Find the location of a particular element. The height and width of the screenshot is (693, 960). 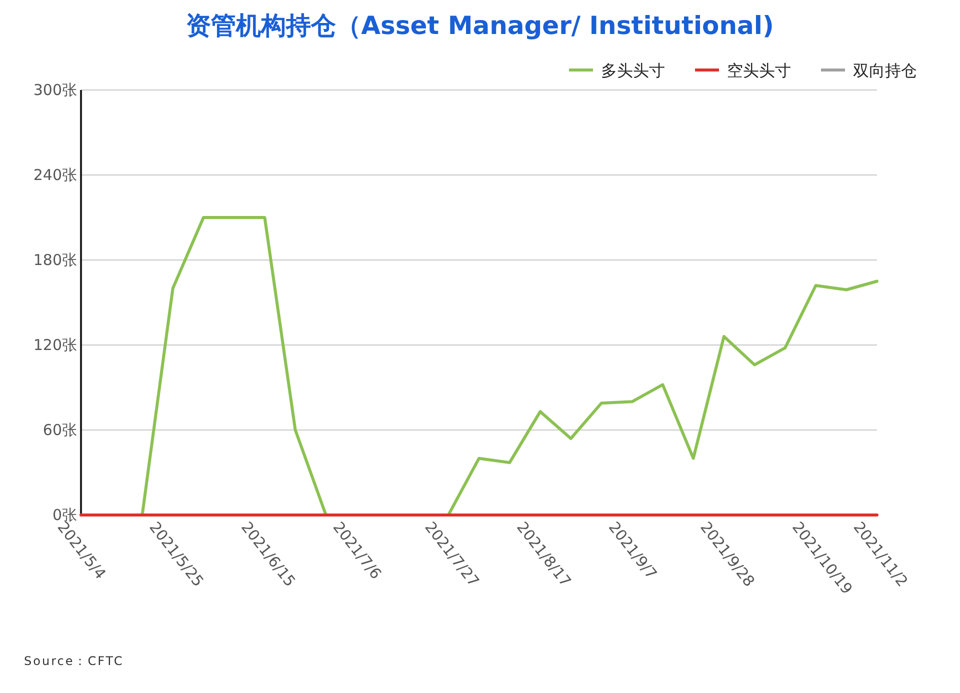

legend-label: 空头头寸 is located at coordinates (759, 70).